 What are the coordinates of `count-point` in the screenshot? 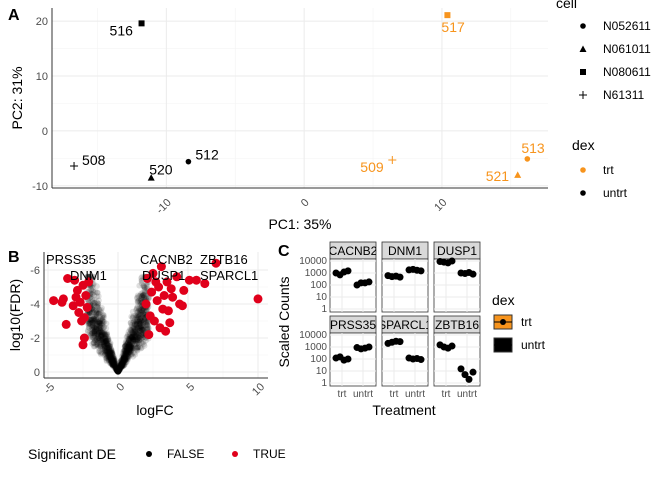 It's located at (421, 360).